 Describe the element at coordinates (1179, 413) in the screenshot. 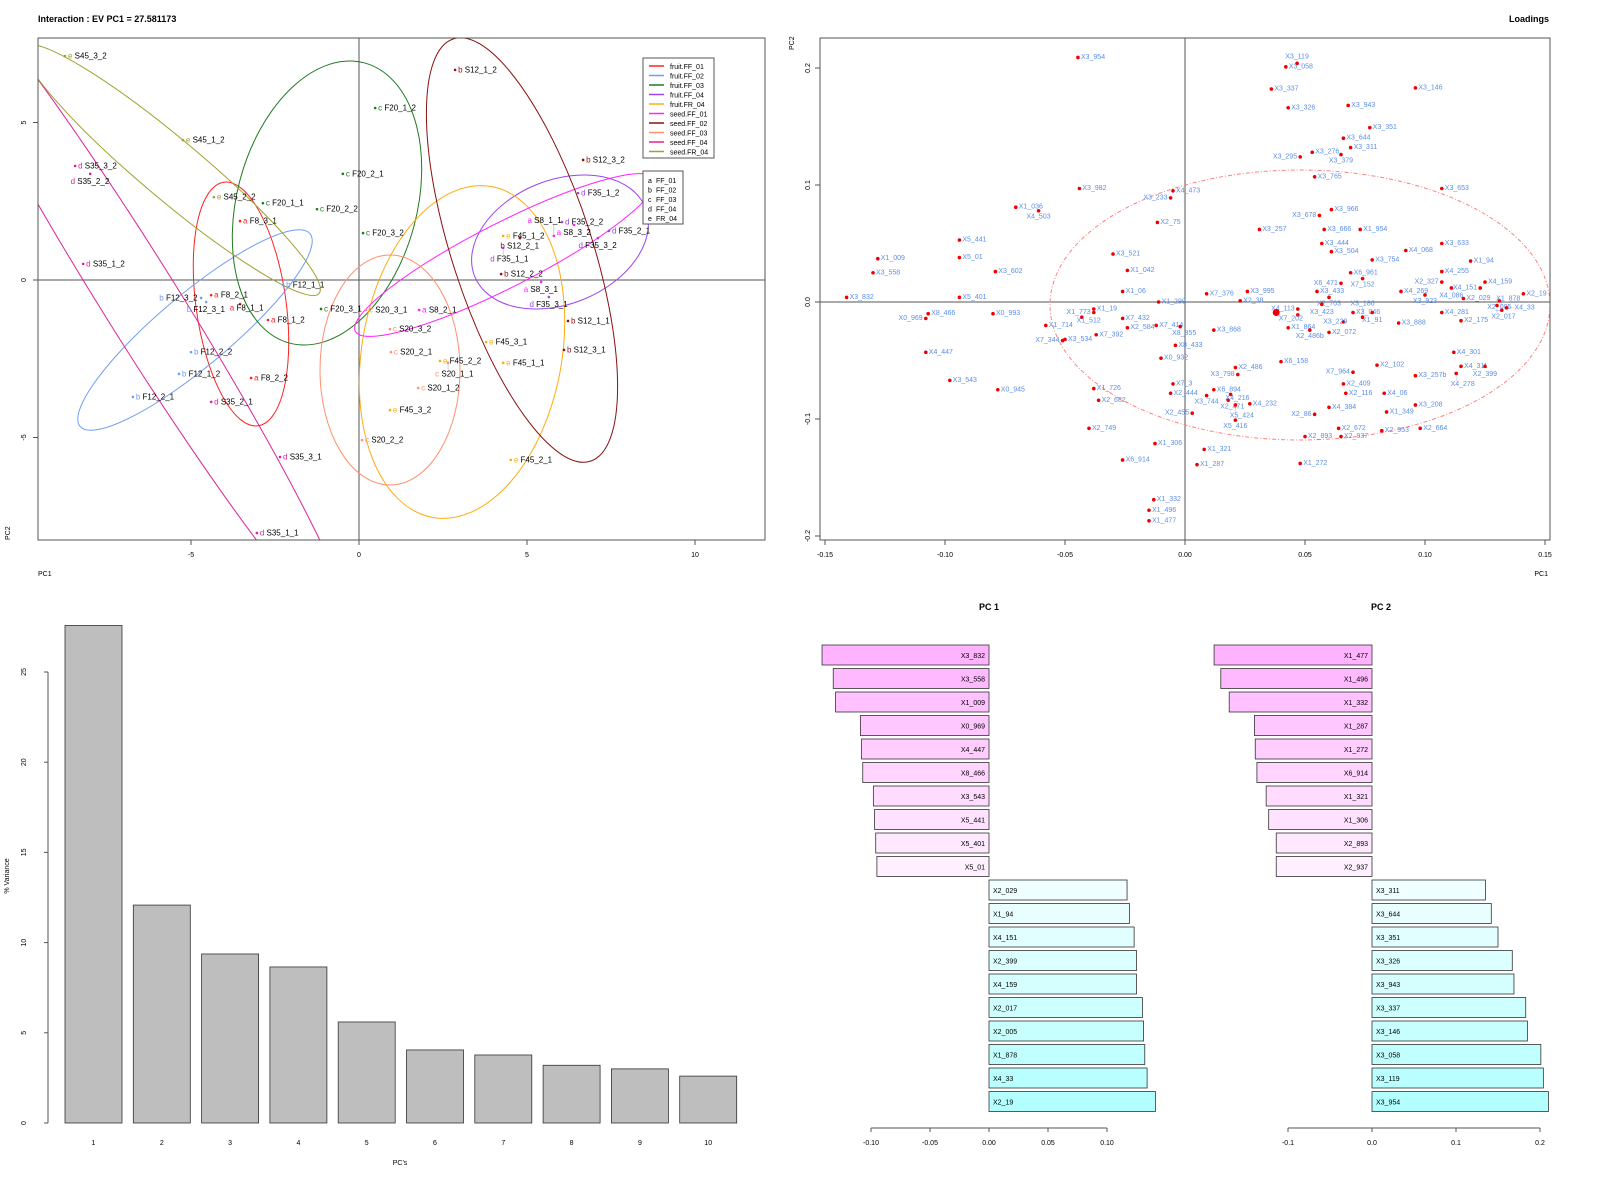

I see `loading-point: X2_455` at that location.